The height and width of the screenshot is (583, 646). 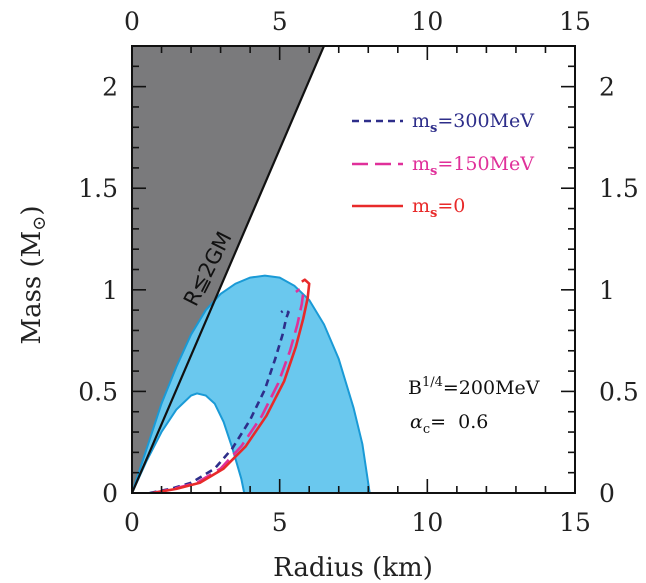 I want to click on alpha-subscript: c, so click(x=426, y=429).